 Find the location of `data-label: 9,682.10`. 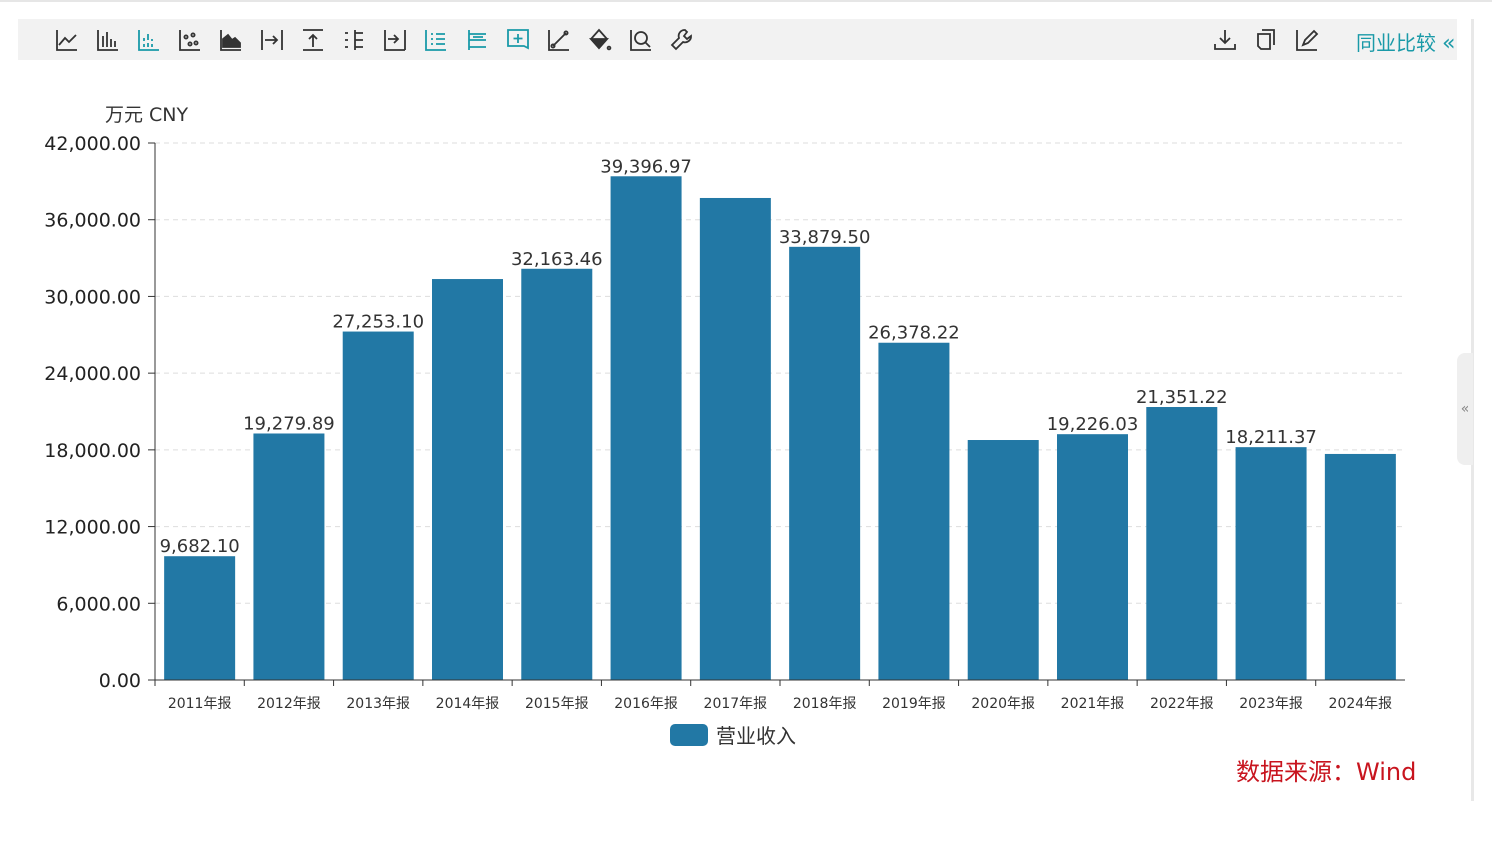

data-label: 9,682.10 is located at coordinates (200, 546).